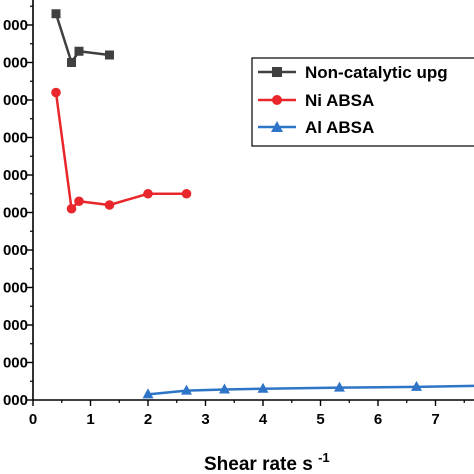  I want to click on x-tick-label: 6, so click(378, 419).